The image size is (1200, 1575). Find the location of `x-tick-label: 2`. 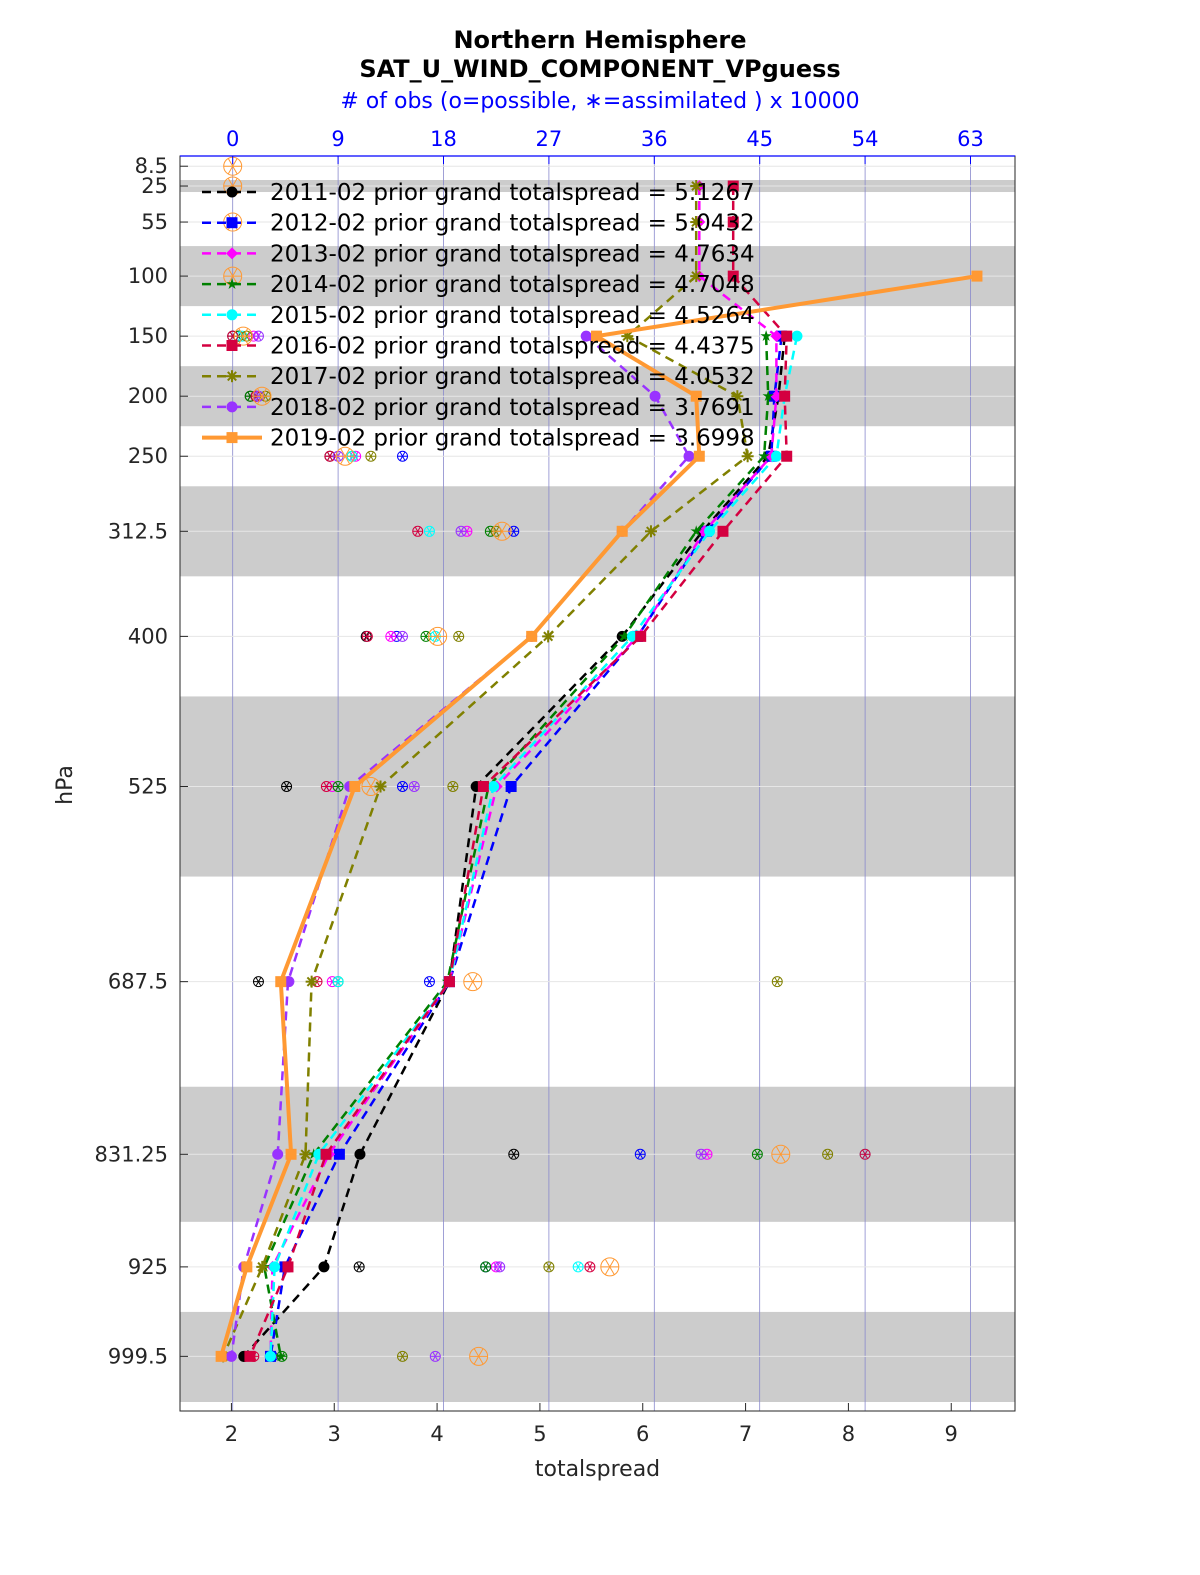

x-tick-label: 2 is located at coordinates (231, 1434).